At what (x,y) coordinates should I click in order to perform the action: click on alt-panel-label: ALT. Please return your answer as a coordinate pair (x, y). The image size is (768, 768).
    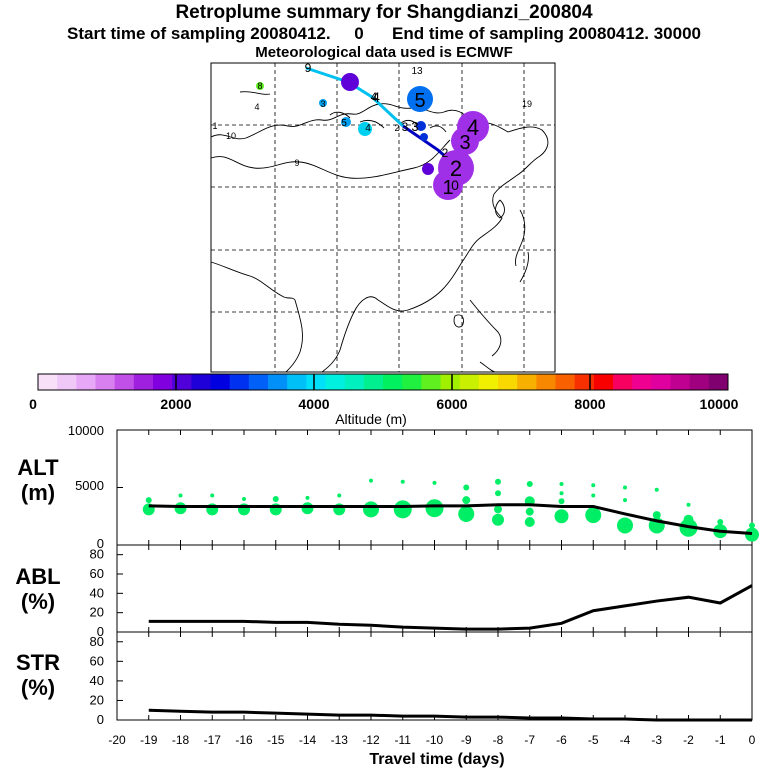
    Looking at the image, I should click on (38, 467).